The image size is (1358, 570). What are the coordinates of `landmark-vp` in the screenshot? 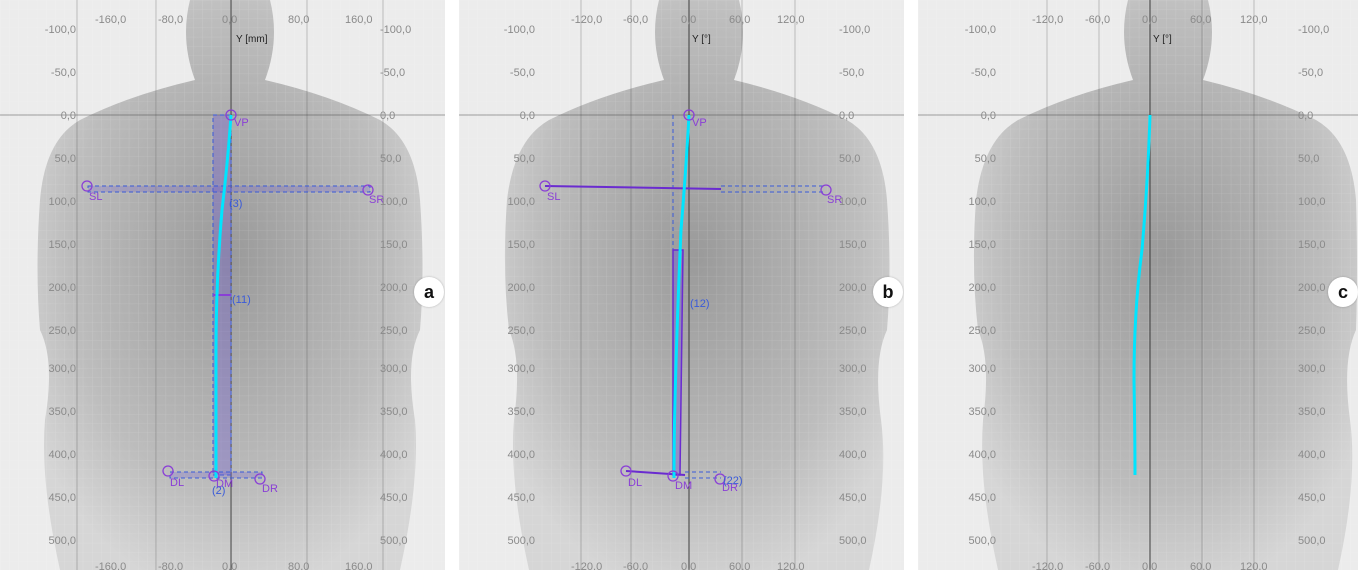 It's located at (231, 115).